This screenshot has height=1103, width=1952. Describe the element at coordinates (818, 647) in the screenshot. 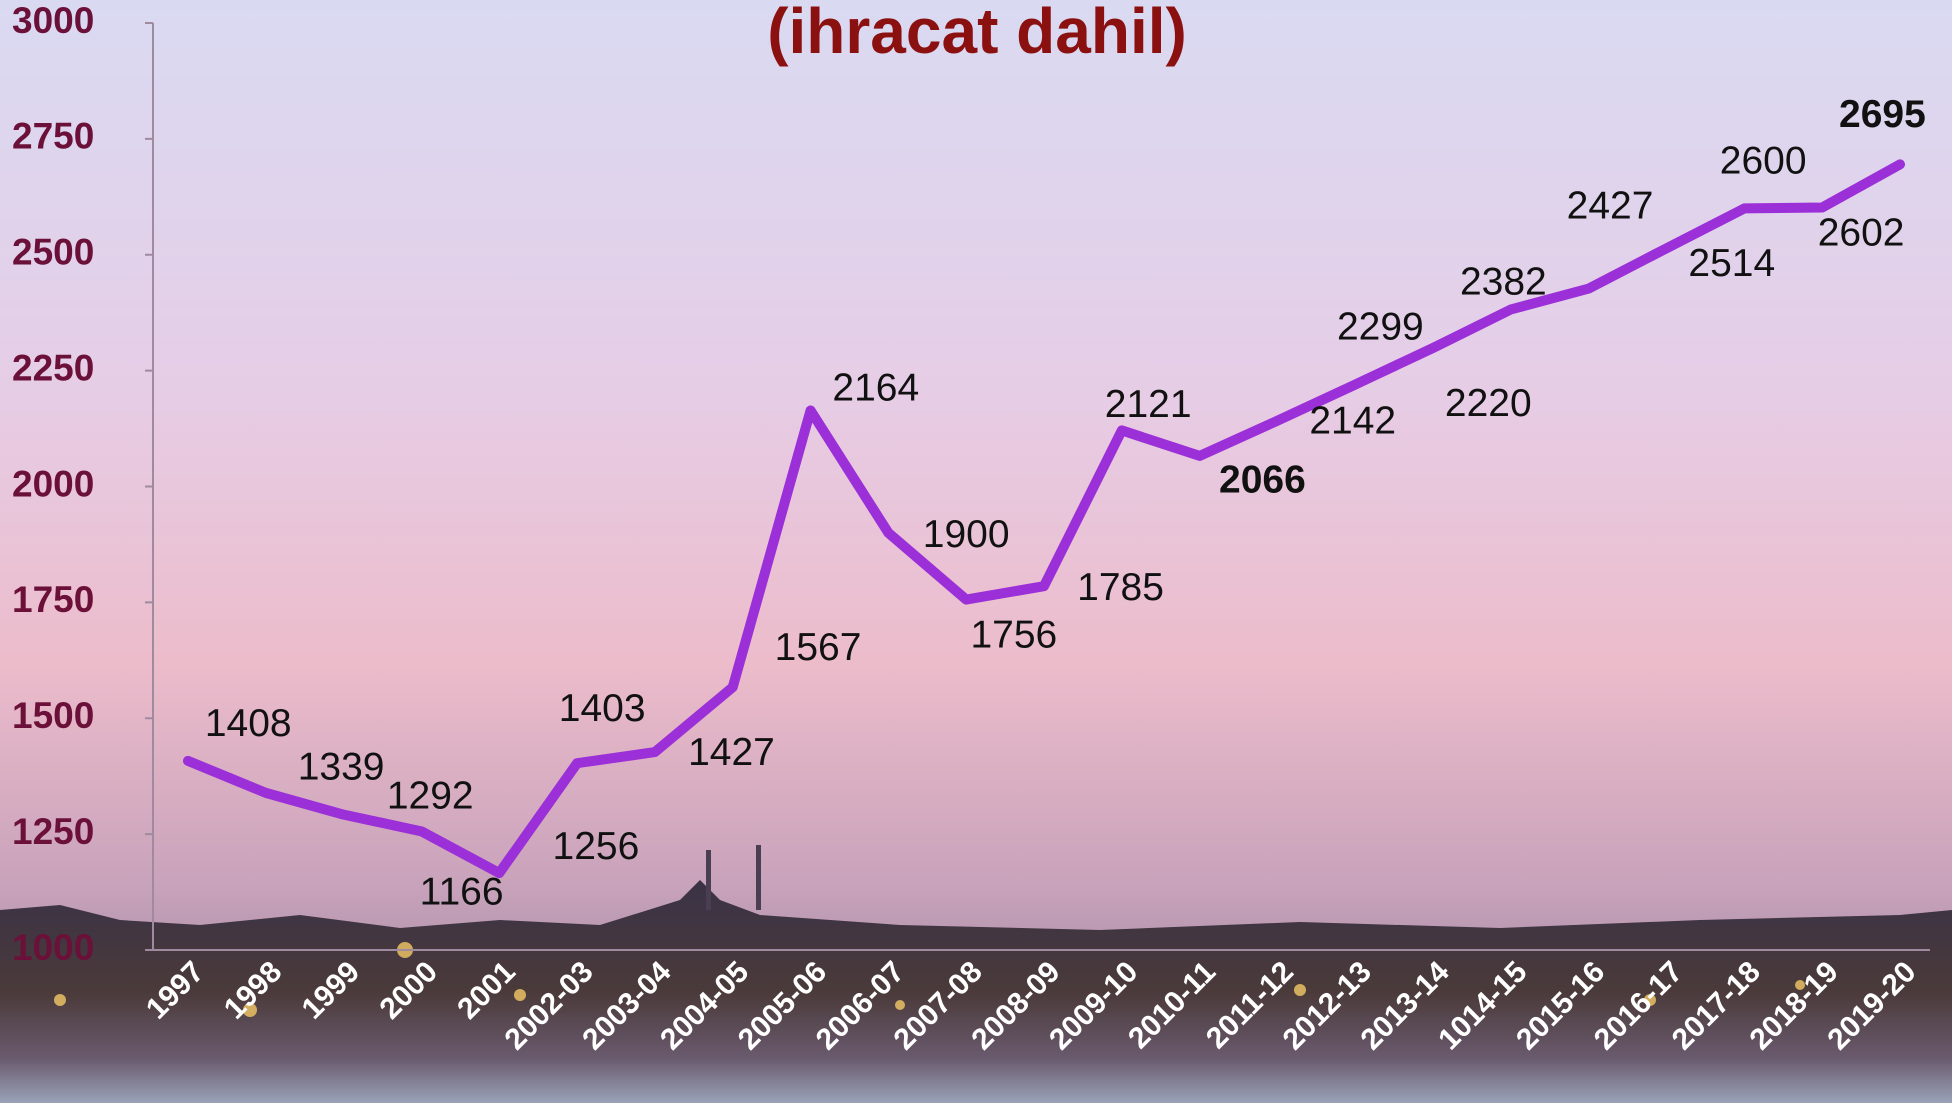

I see `data-label: 1567` at that location.